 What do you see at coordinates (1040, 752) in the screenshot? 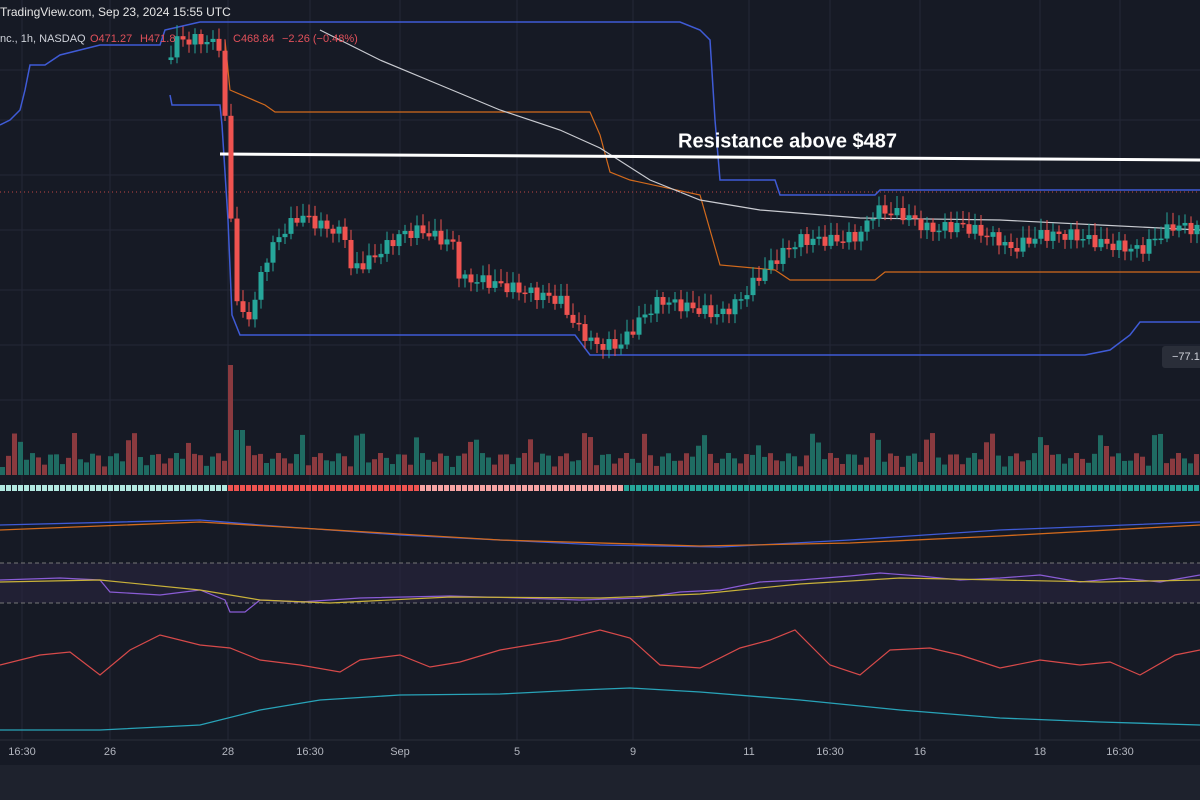
I see `time-label: 18` at bounding box center [1040, 752].